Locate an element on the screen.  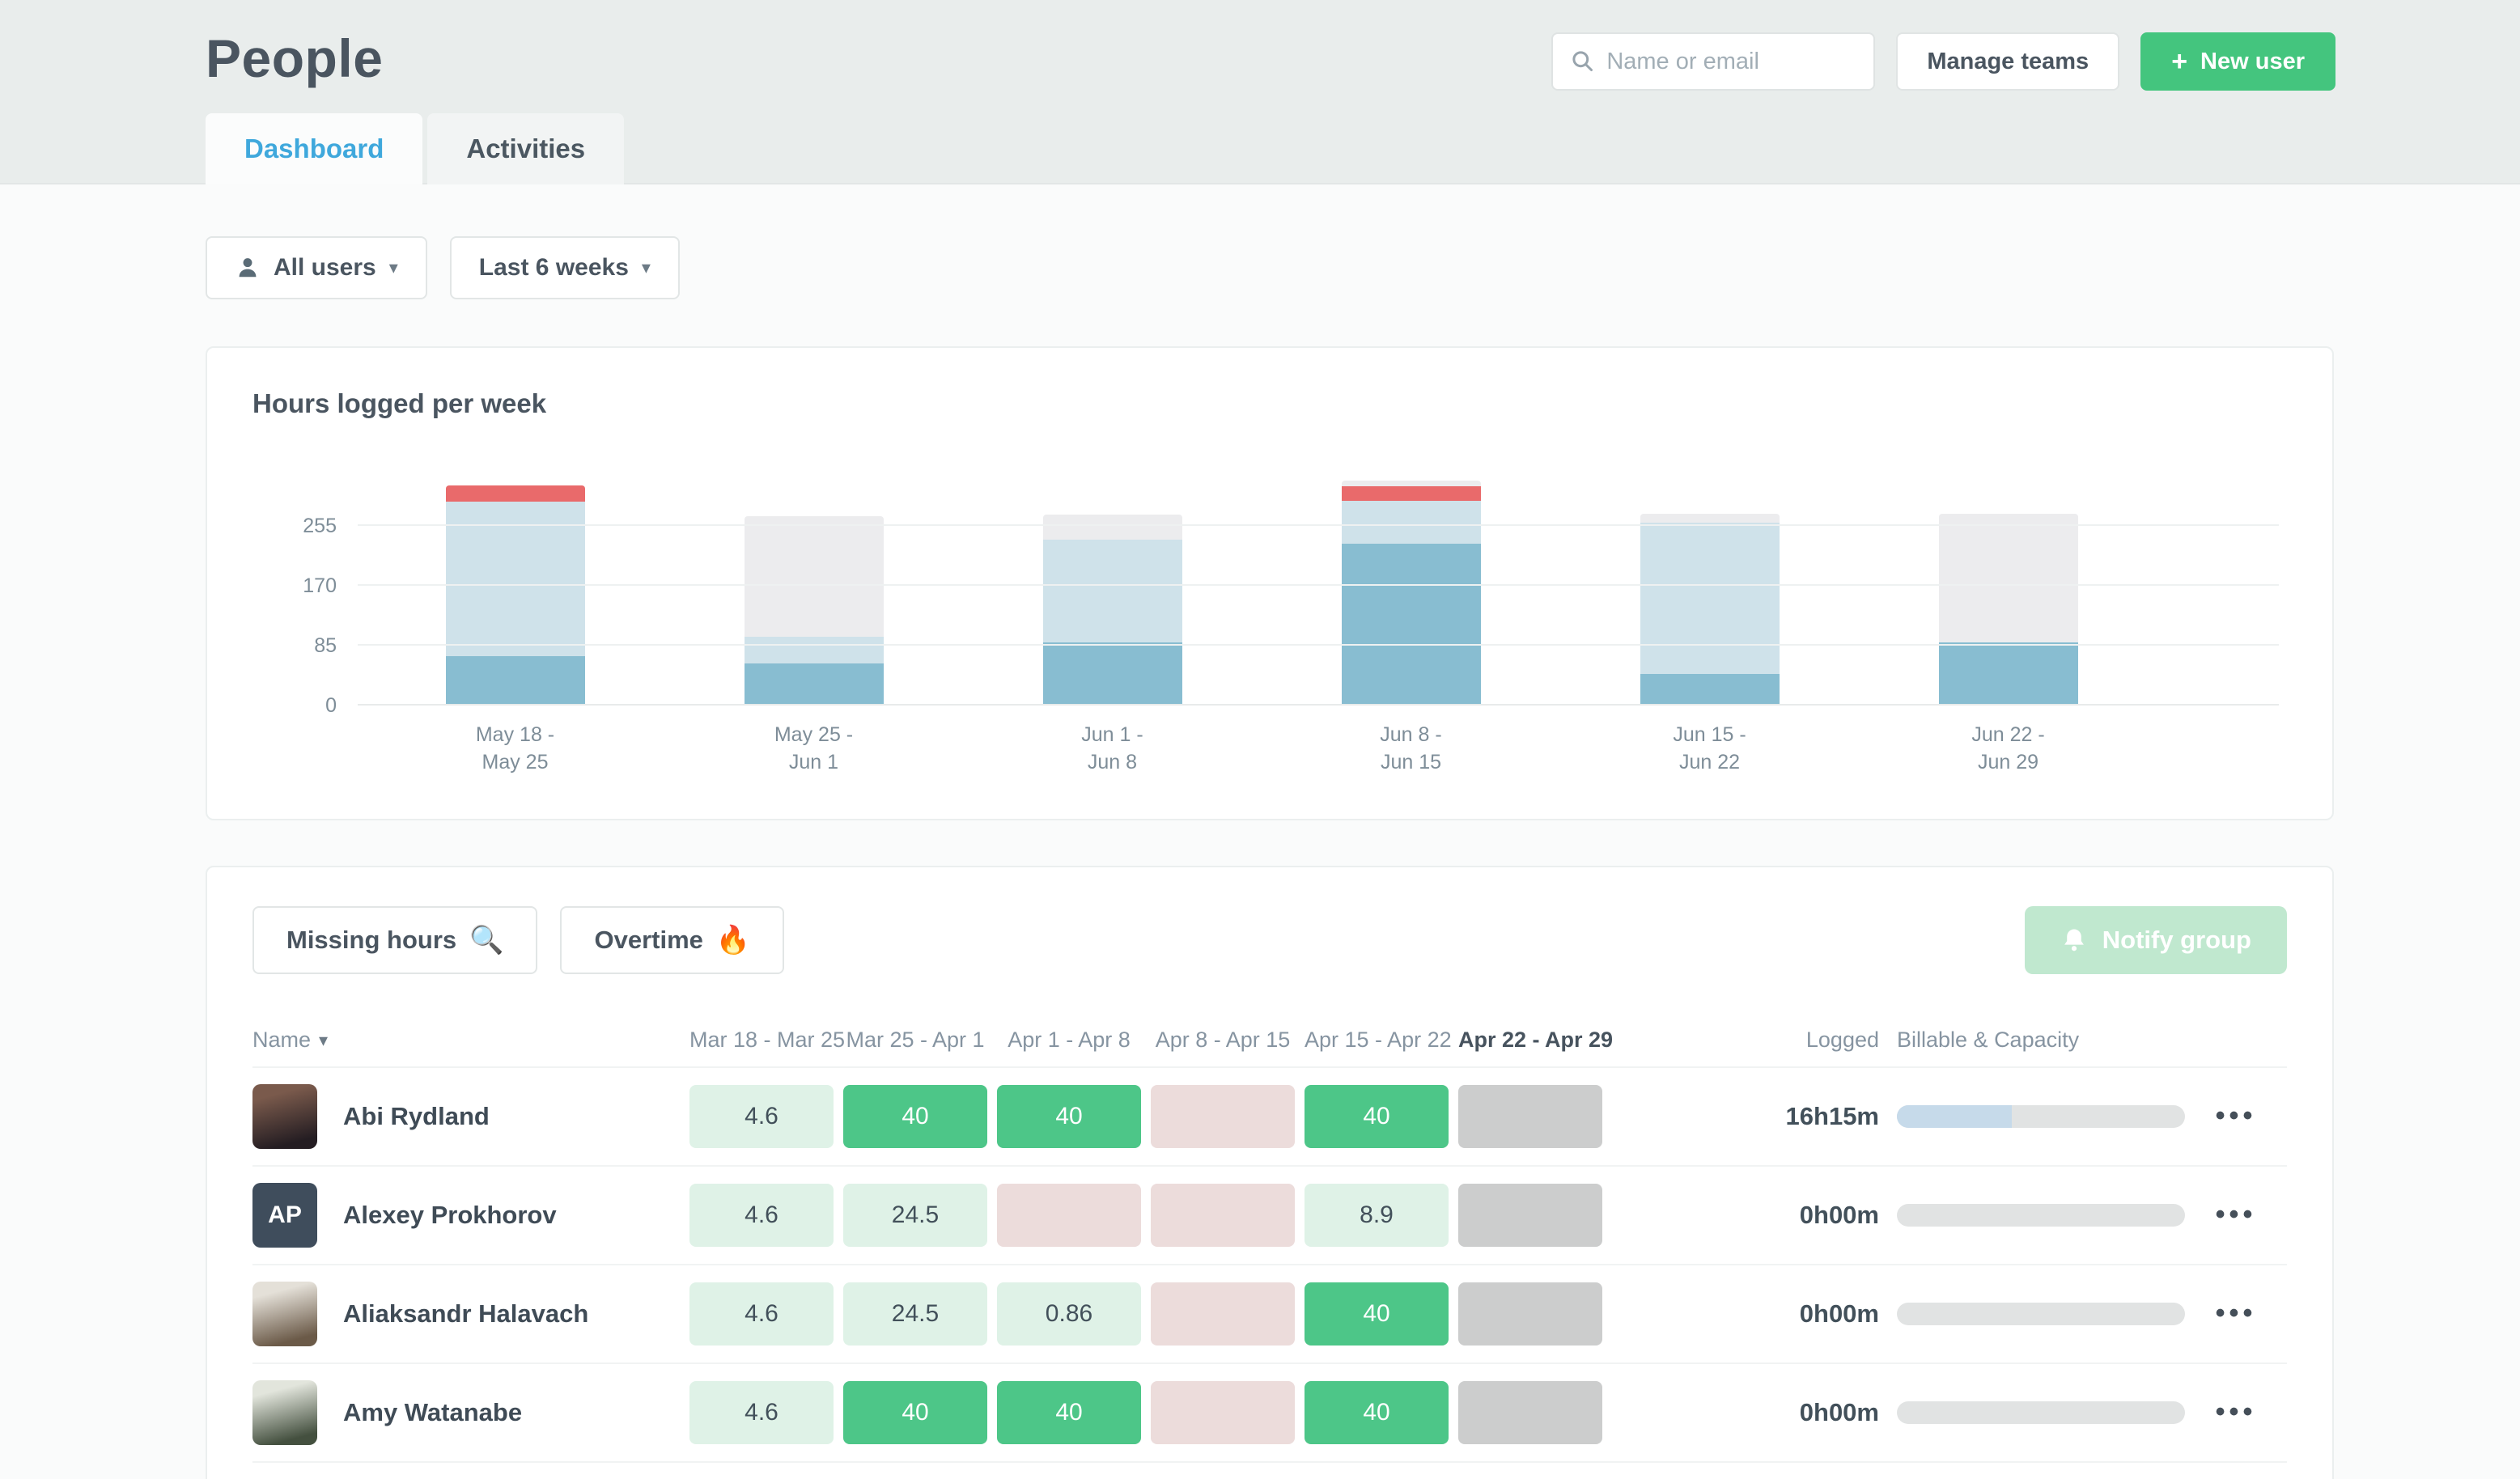
bar-segment-overtime is located at coordinates (515, 493).